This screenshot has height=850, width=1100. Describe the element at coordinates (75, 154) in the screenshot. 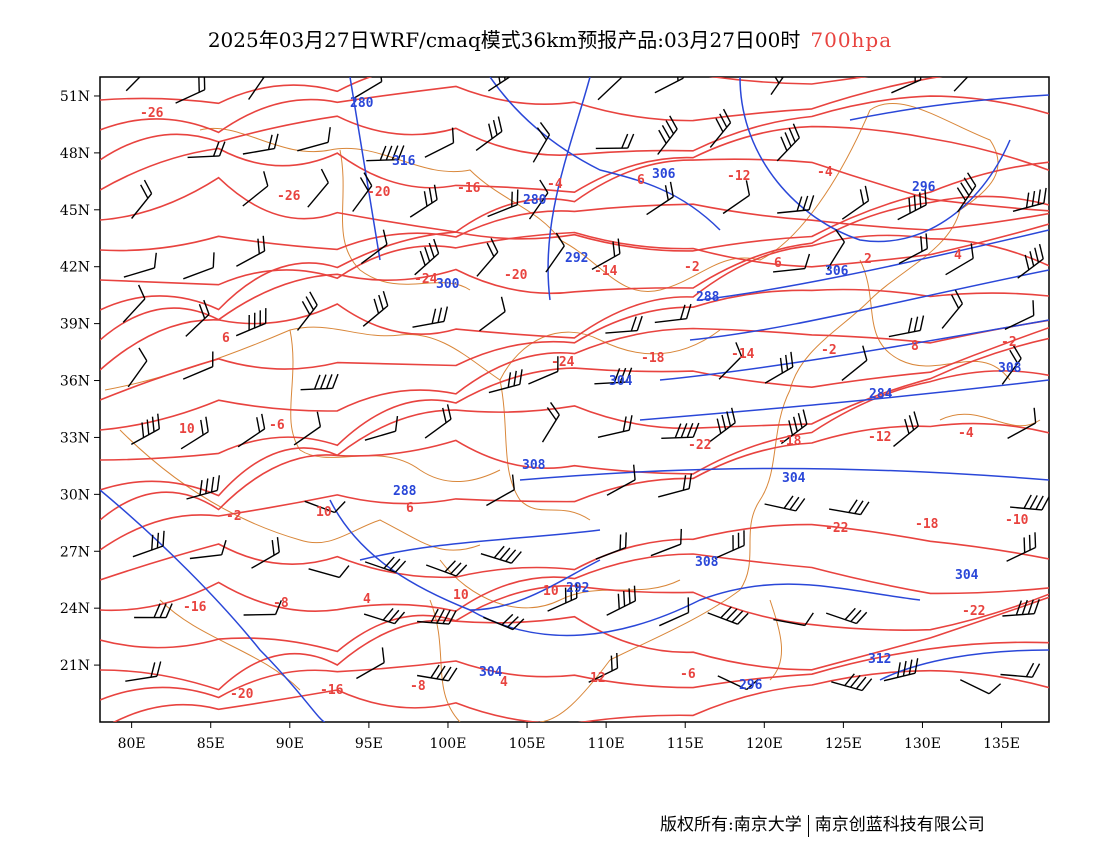

I see `latitude-tick-label: 48N` at that location.